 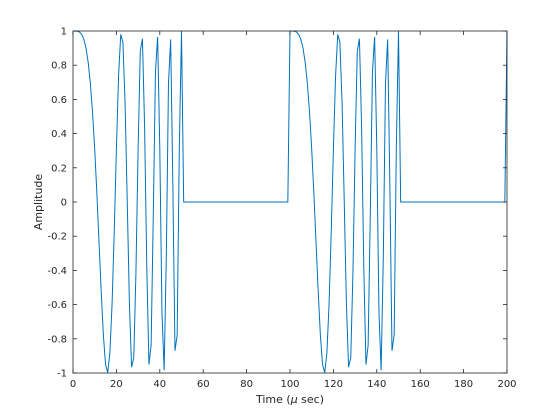 What do you see at coordinates (159, 384) in the screenshot?
I see `x-tick-label: 40` at bounding box center [159, 384].